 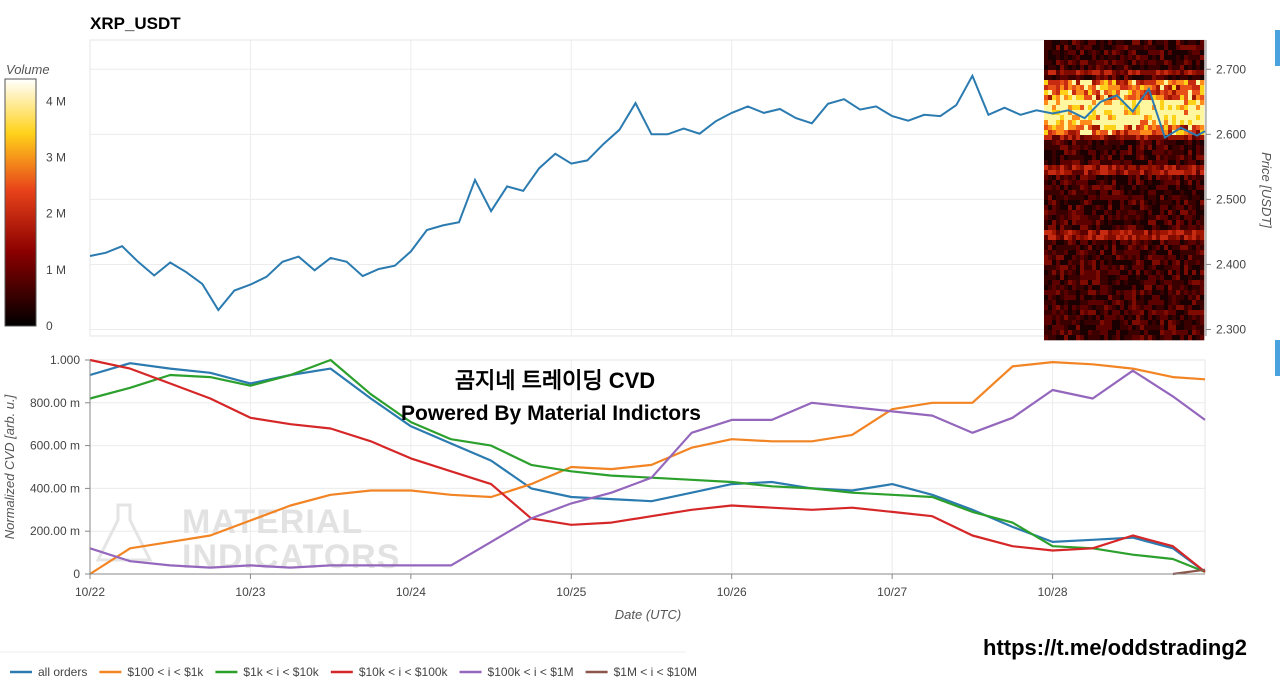 I want to click on telegram-link: https://t.me/oddstrading2, so click(x=1115, y=647).